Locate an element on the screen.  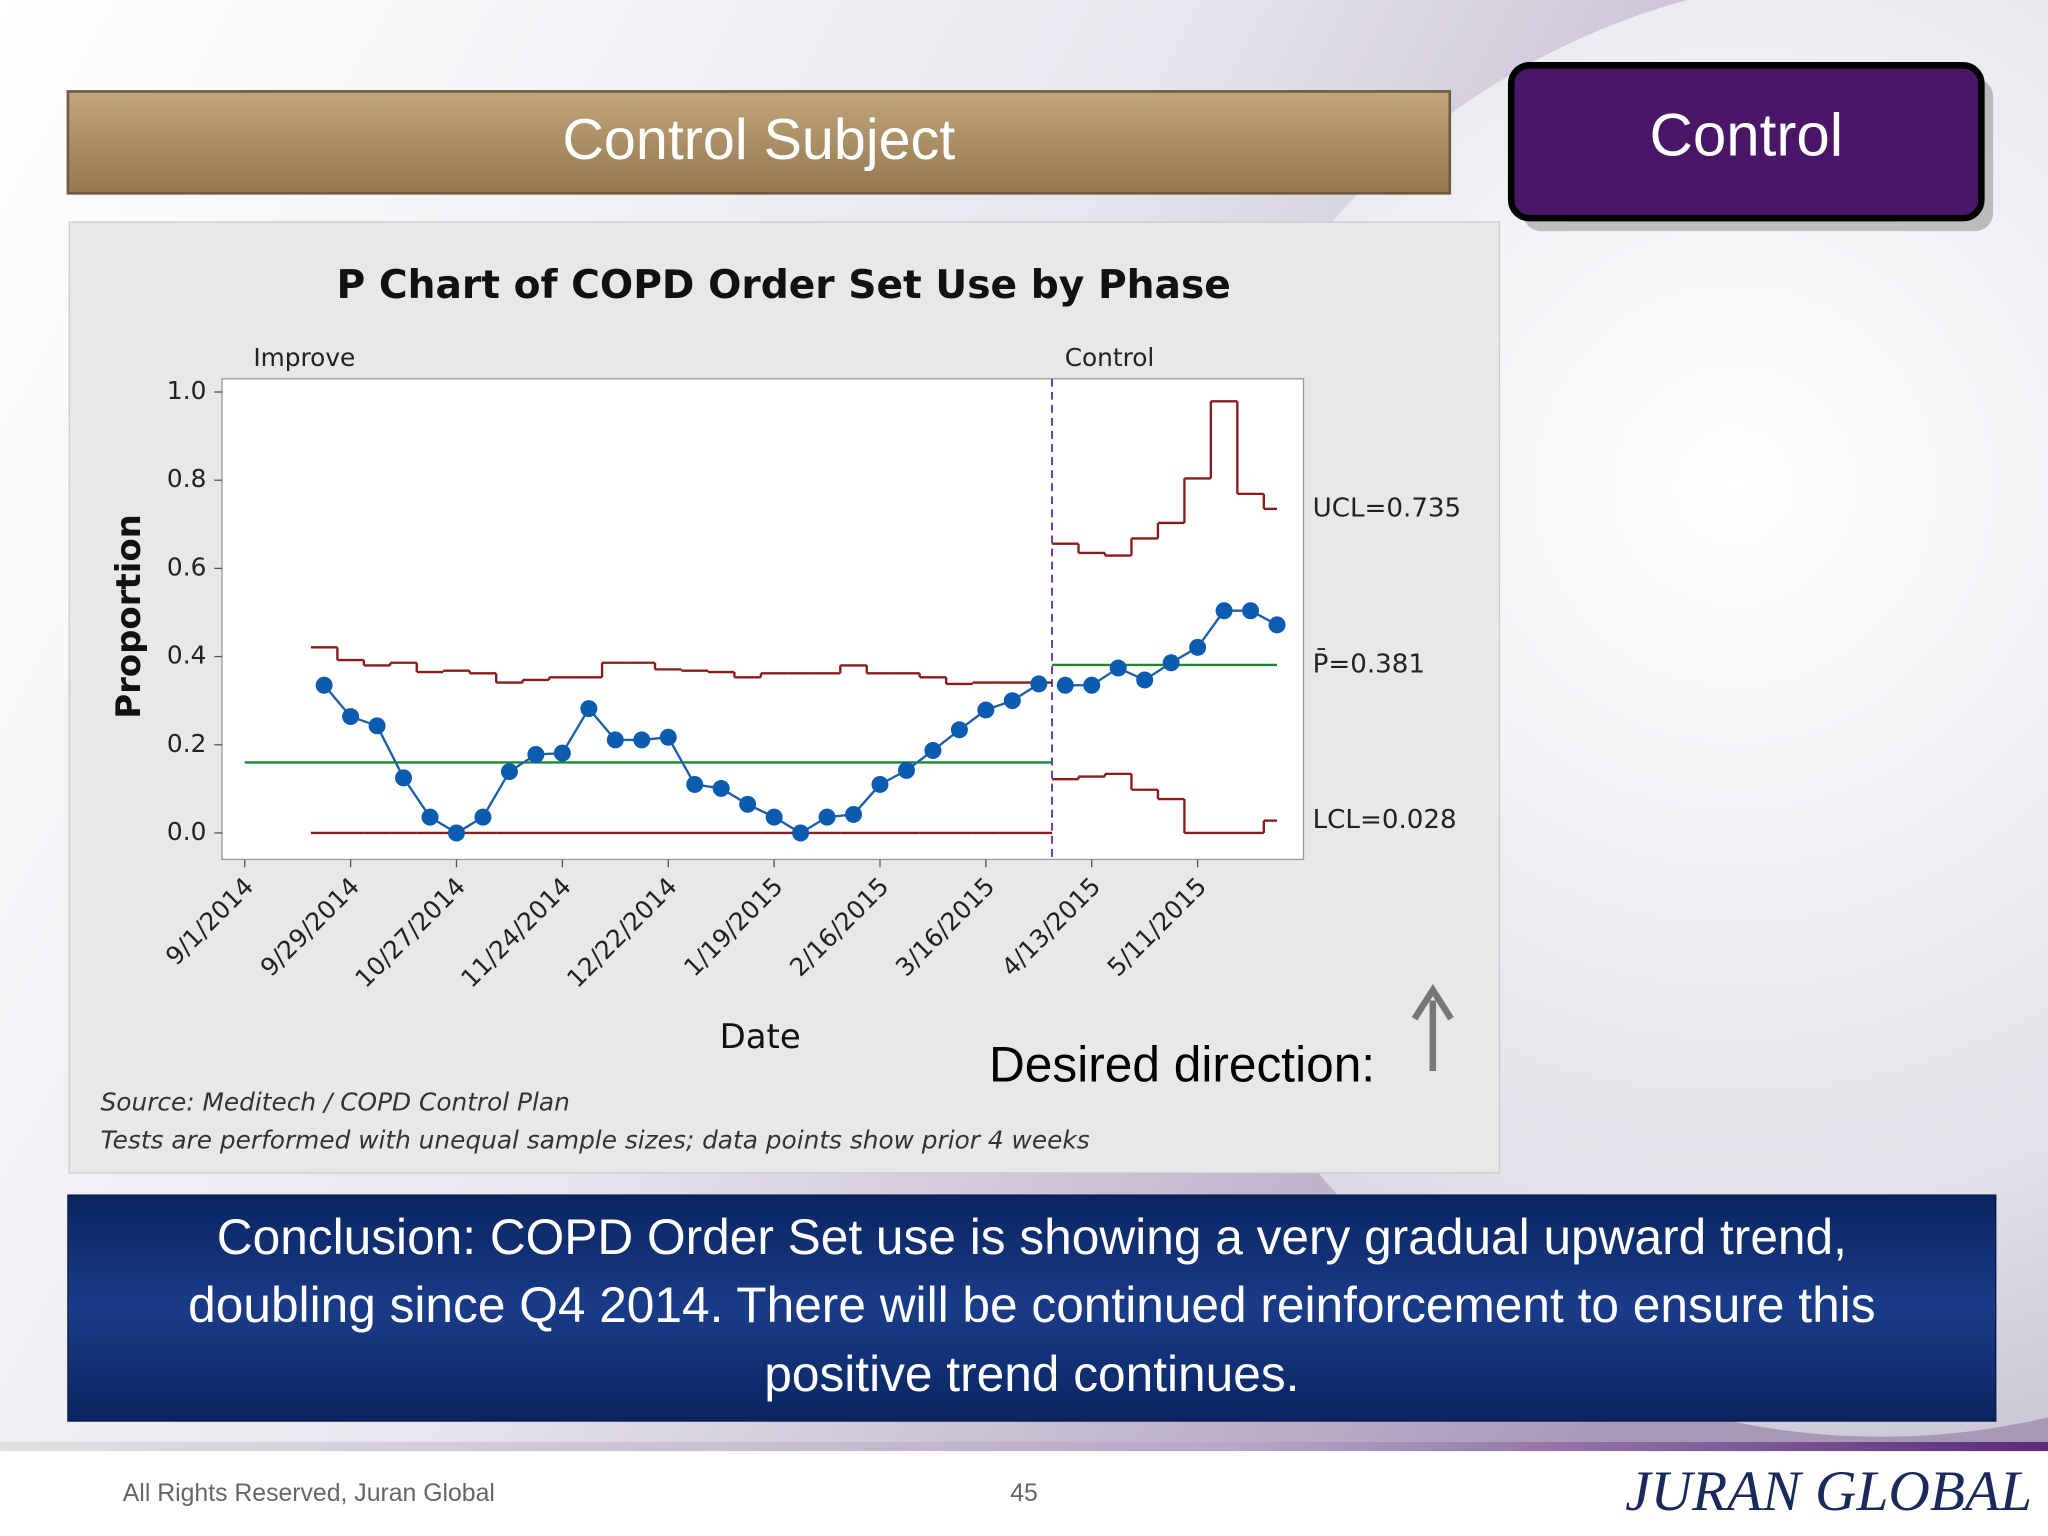
y-tick-label: 0.0 is located at coordinates (186, 831).